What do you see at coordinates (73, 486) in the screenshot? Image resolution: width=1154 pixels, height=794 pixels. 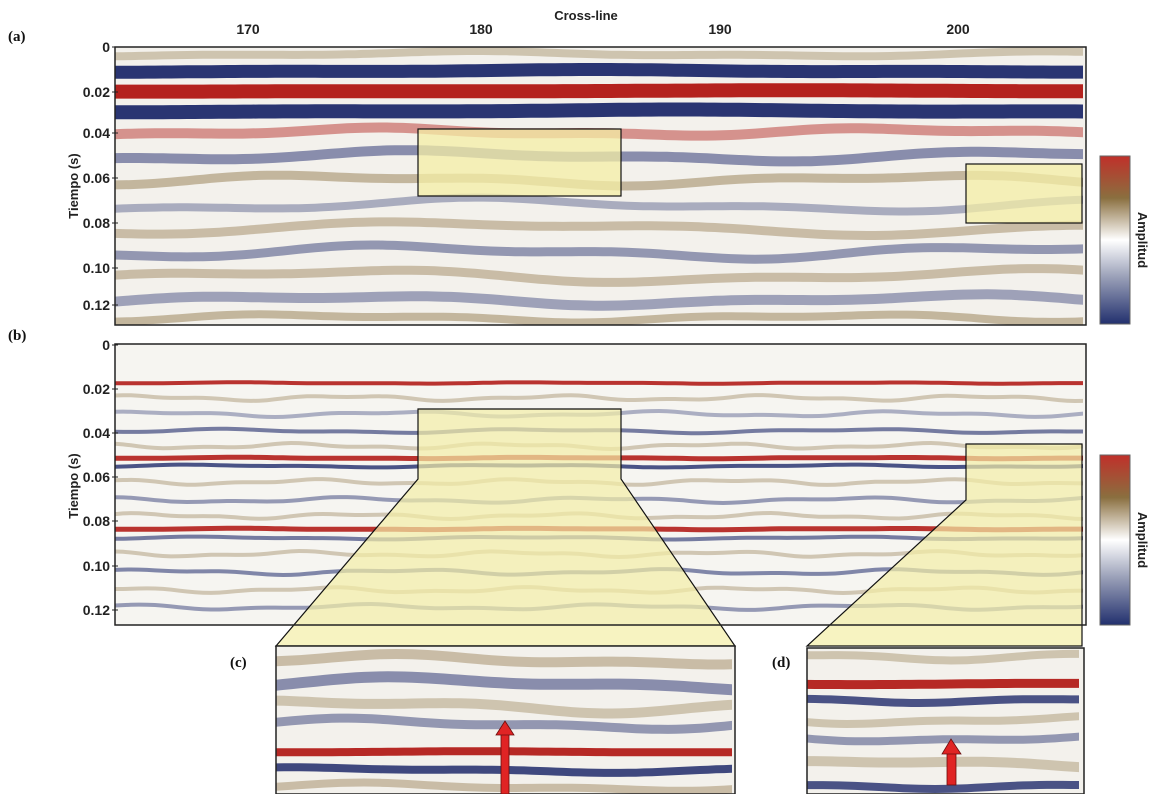 I see `y-axis-title-b: Tiempo (s)` at bounding box center [73, 486].